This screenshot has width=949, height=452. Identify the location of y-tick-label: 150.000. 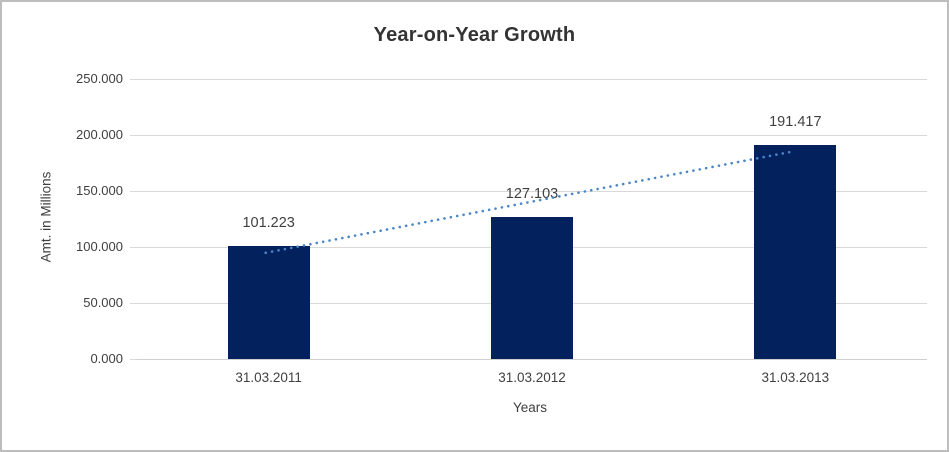
(99, 190).